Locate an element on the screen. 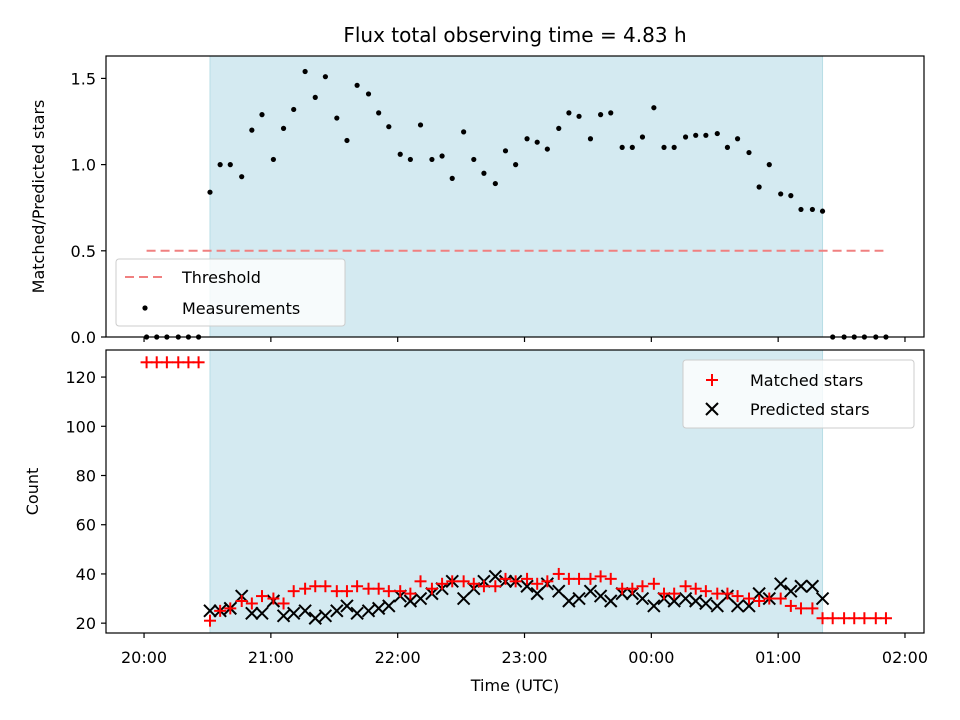 The width and height of the screenshot is (960, 720). top-y-tick-label: 0.0 is located at coordinates (83, 337).